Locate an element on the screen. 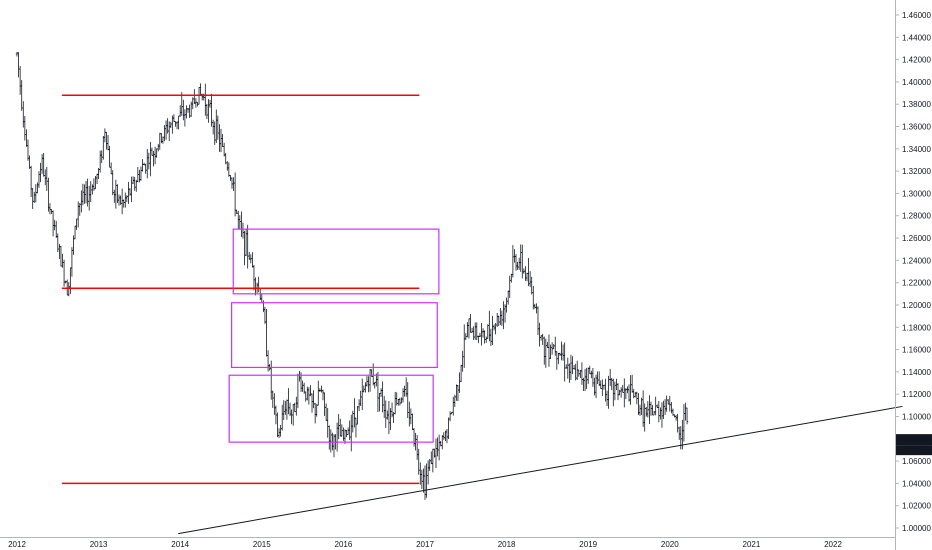 The image size is (932, 550). price-tick-label: 1.20000 is located at coordinates (916, 305).